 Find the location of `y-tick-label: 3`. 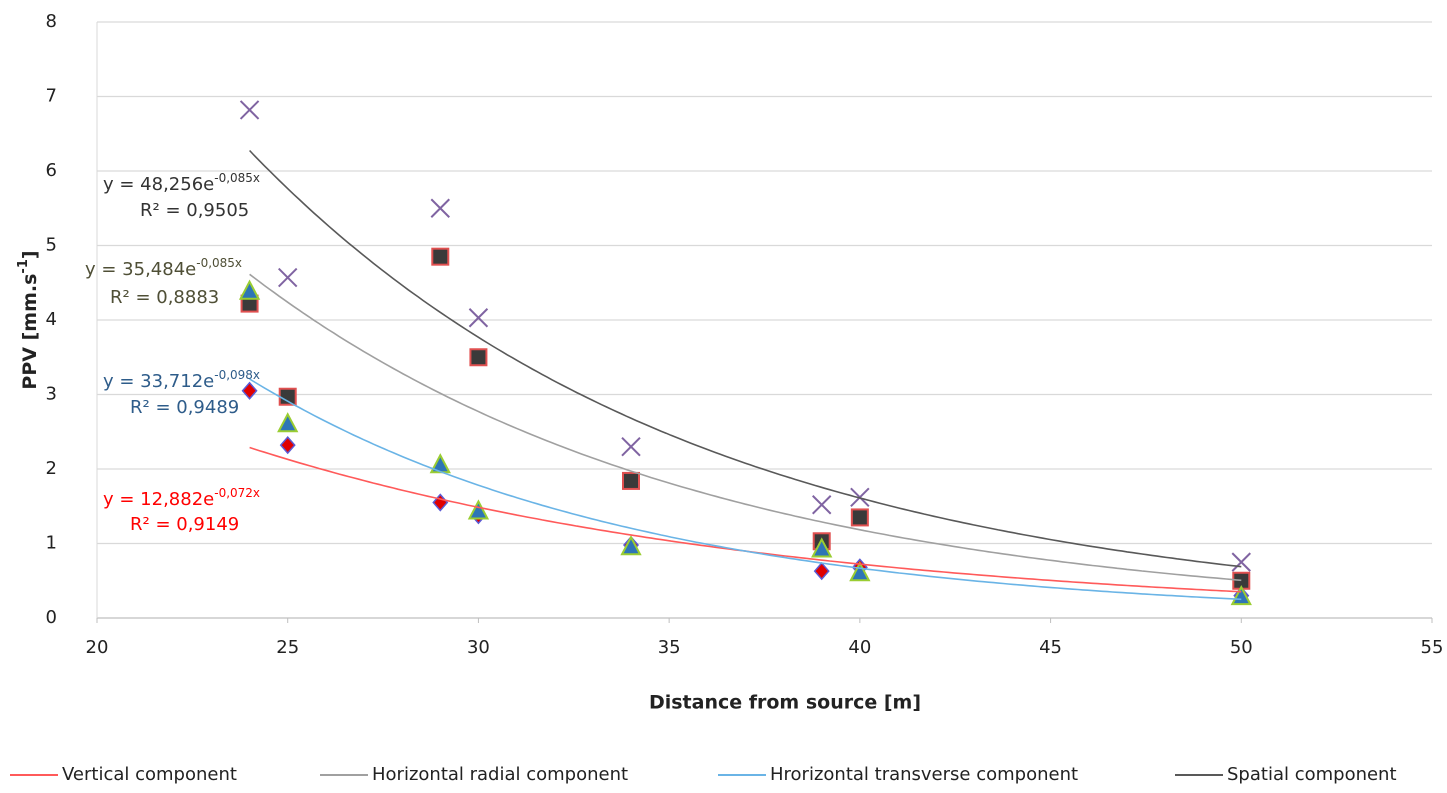

y-tick-label: 3 is located at coordinates (51, 394).